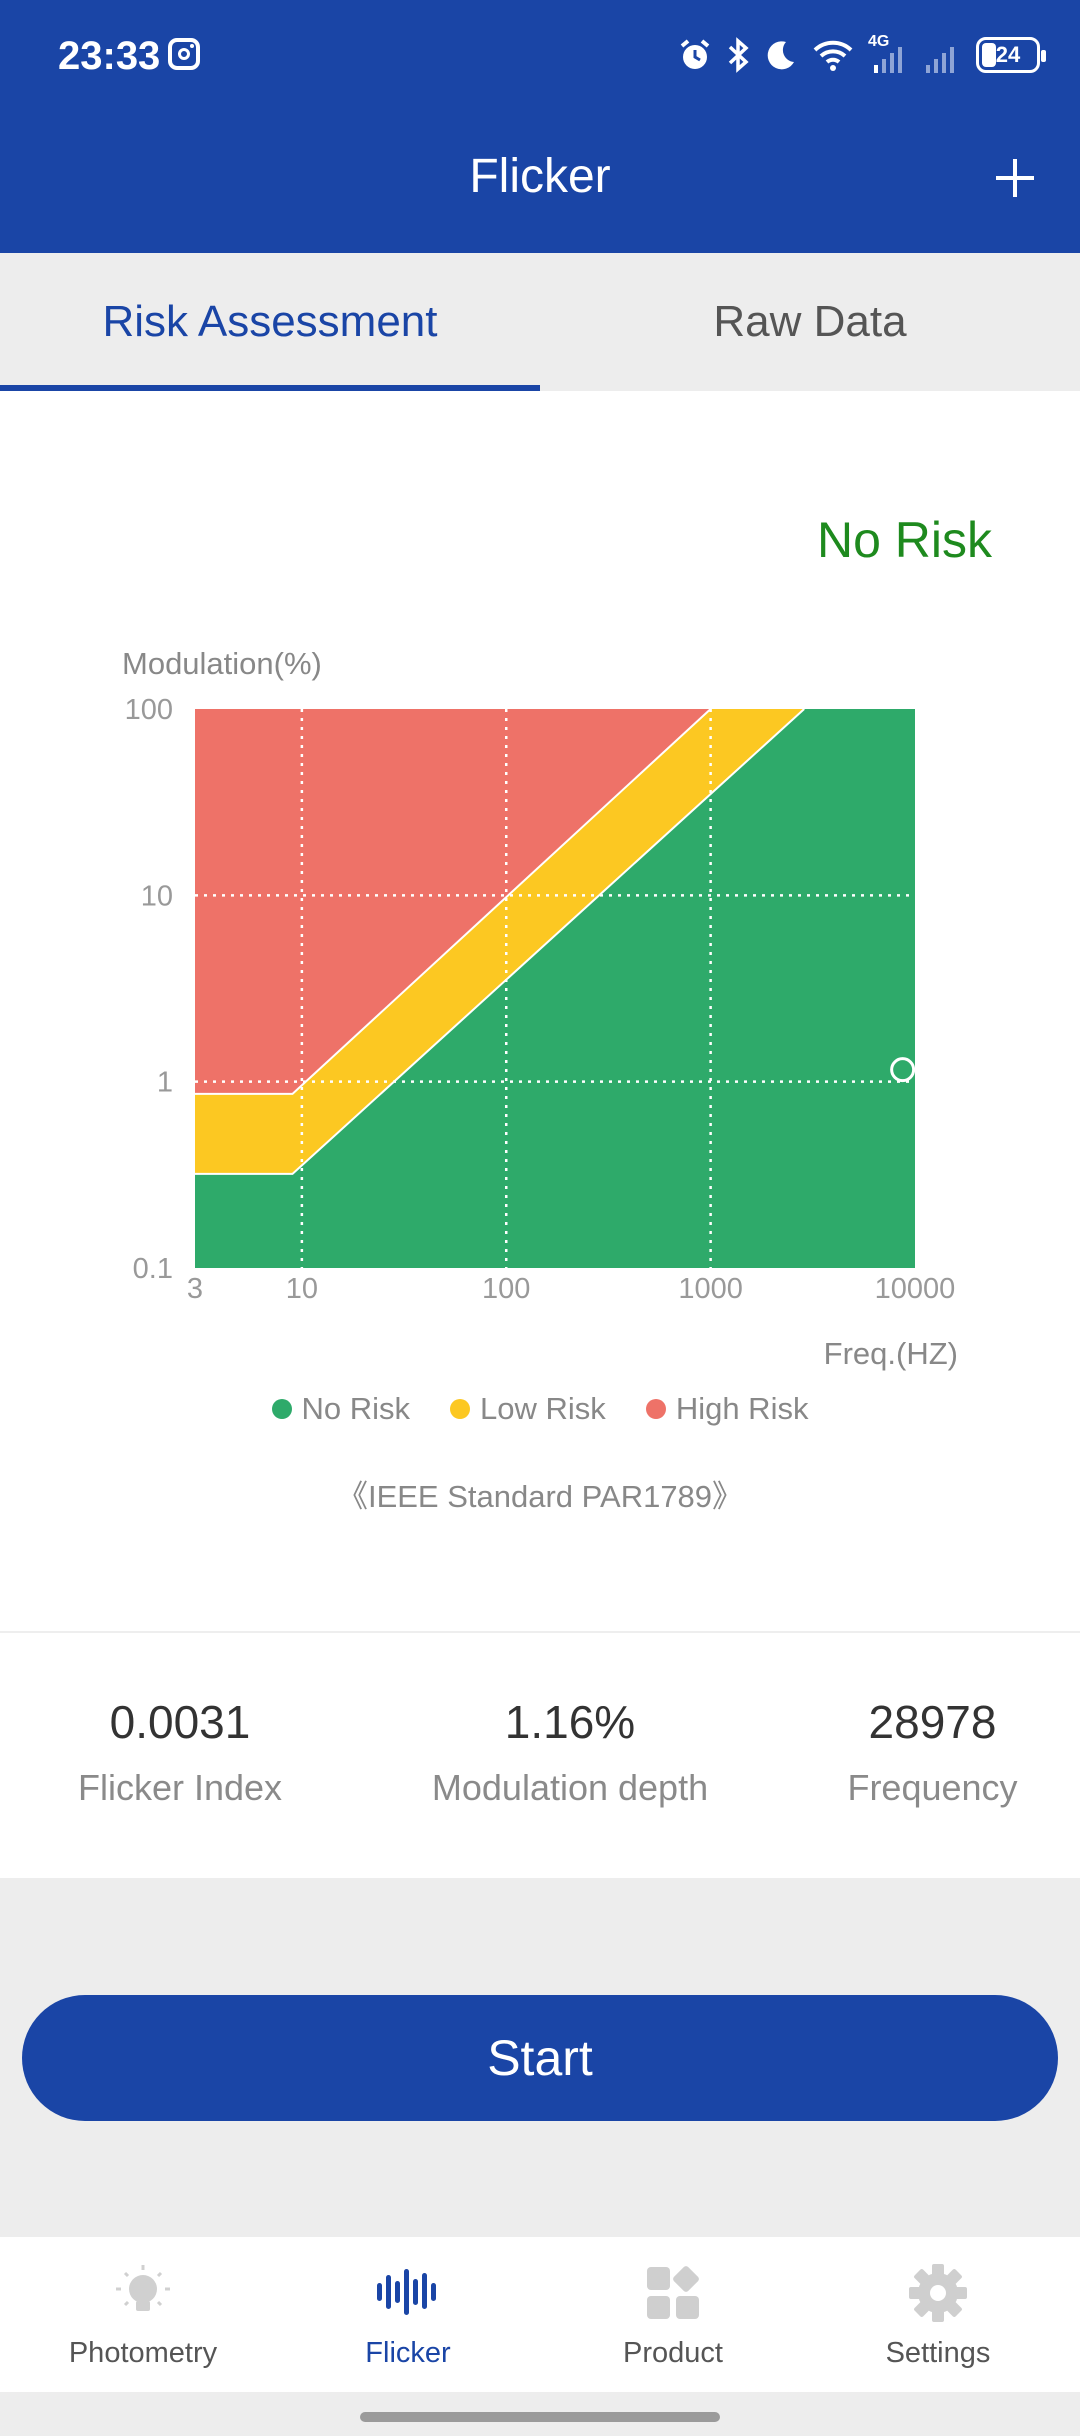 The image size is (1080, 2436). What do you see at coordinates (738, 55) in the screenshot?
I see `bluetooth-icon` at bounding box center [738, 55].